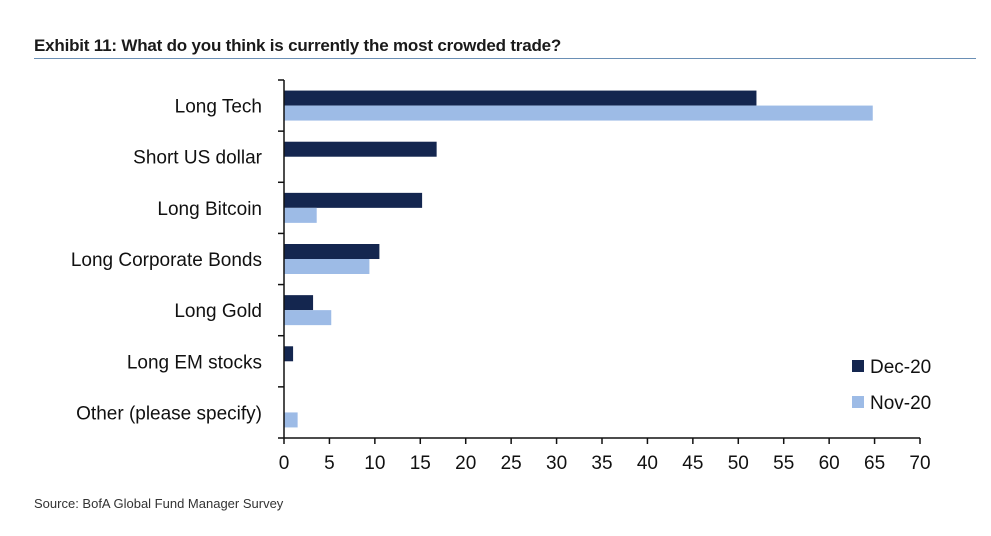 Image resolution: width=991 pixels, height=536 pixels. Describe the element at coordinates (919, 463) in the screenshot. I see `x-tick-label: 70` at that location.